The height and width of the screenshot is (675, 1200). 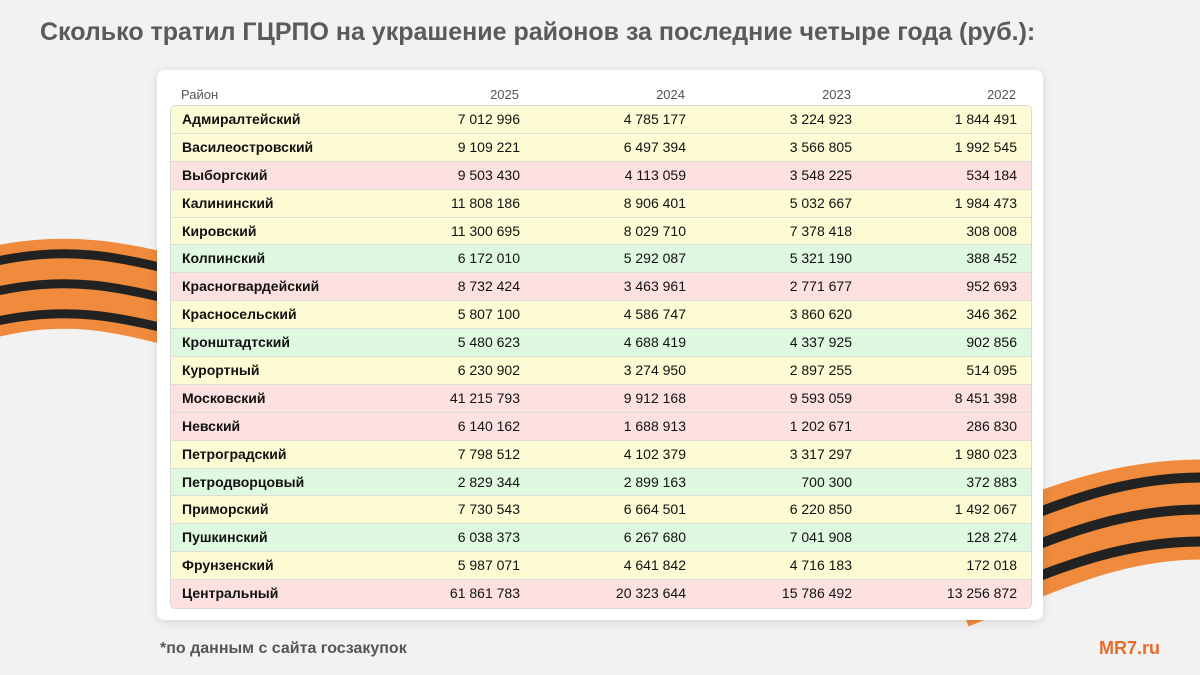 I want to click on amount-cell: 5 807 100, so click(x=488, y=314).